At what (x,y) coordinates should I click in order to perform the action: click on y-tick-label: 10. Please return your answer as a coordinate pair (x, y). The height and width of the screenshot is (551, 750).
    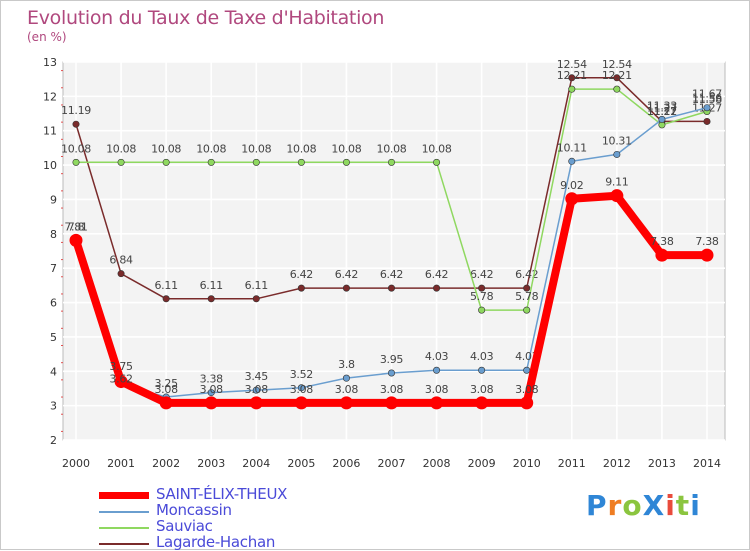
    Looking at the image, I should click on (50, 165).